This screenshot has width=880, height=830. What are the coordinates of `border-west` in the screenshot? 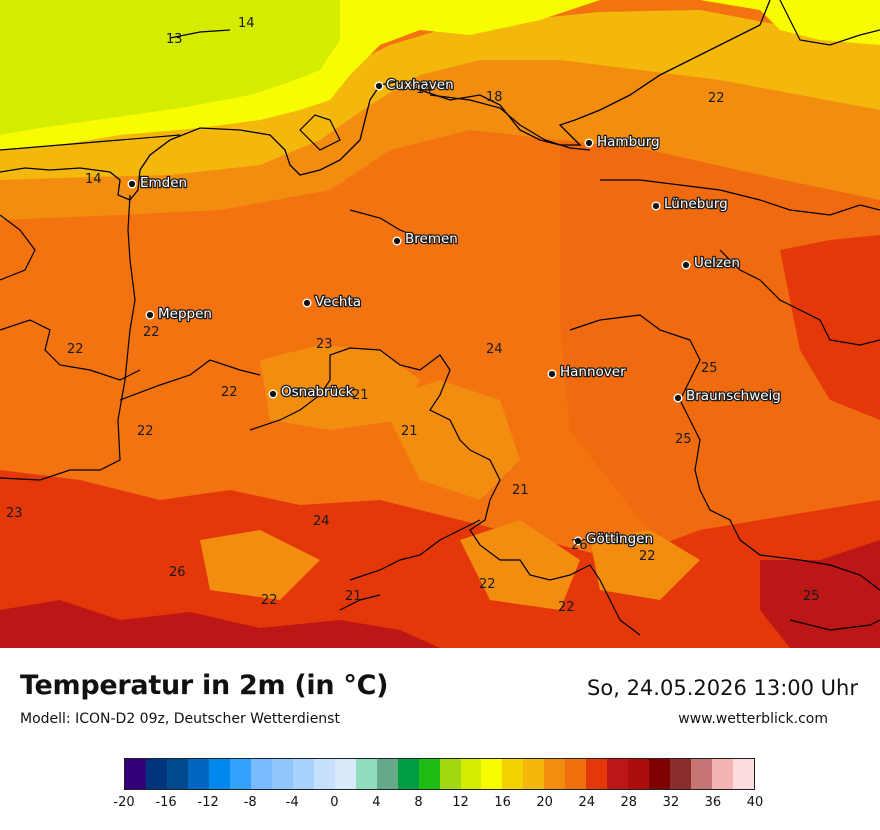 It's located at (70, 350).